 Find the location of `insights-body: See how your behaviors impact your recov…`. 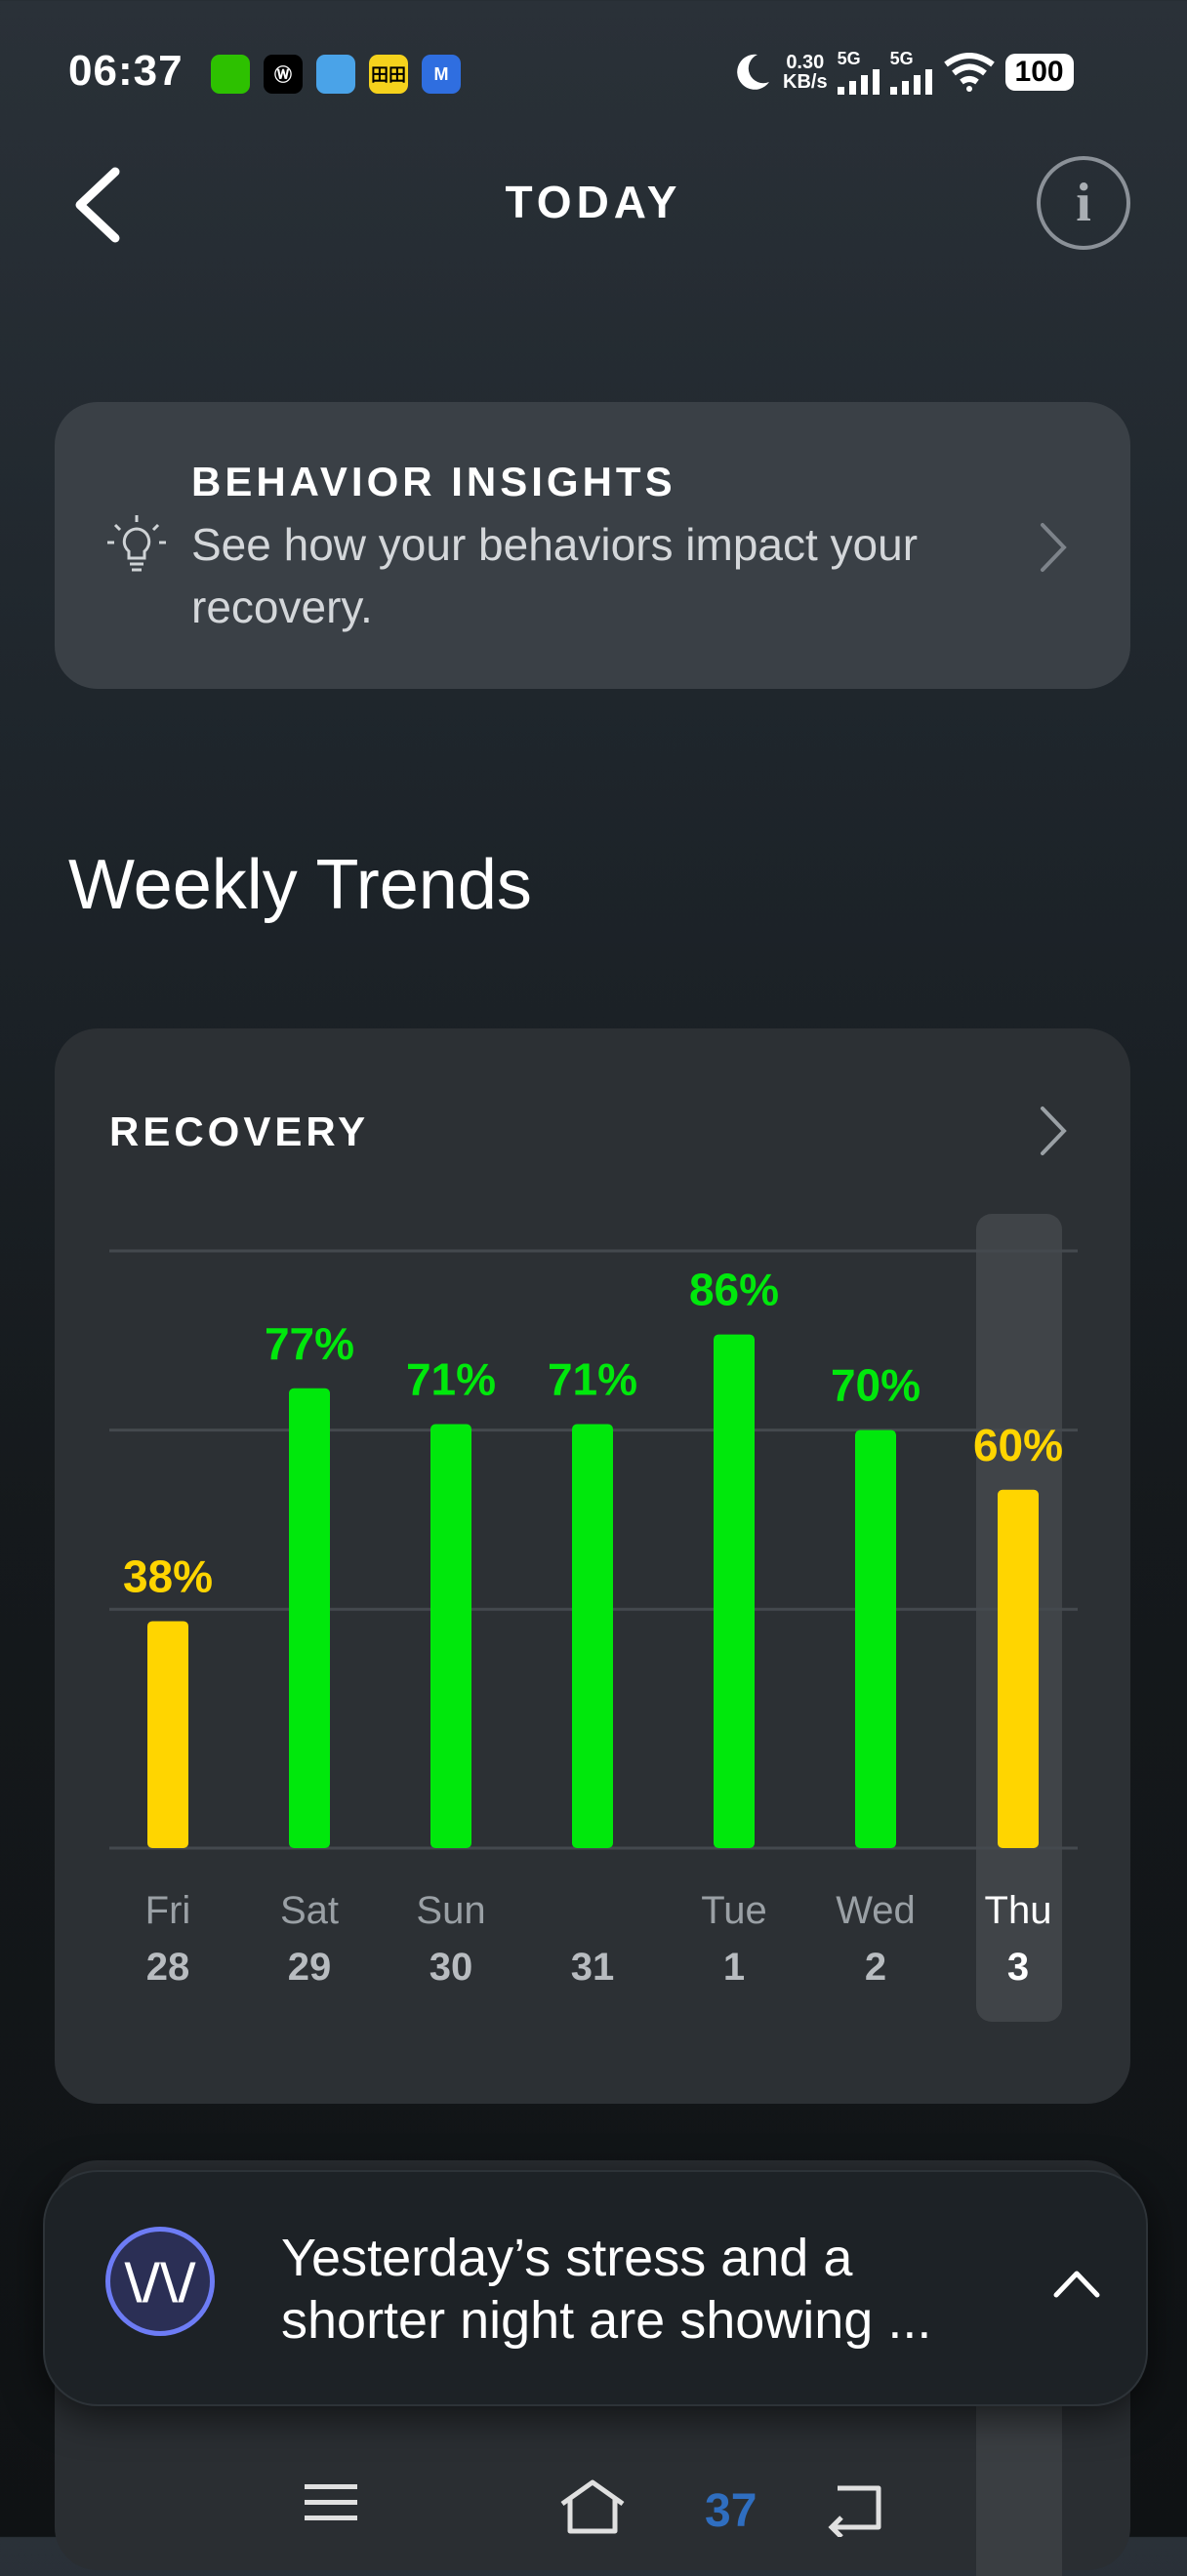

insights-body: See how your behaviors impact your recov… is located at coordinates (555, 575).